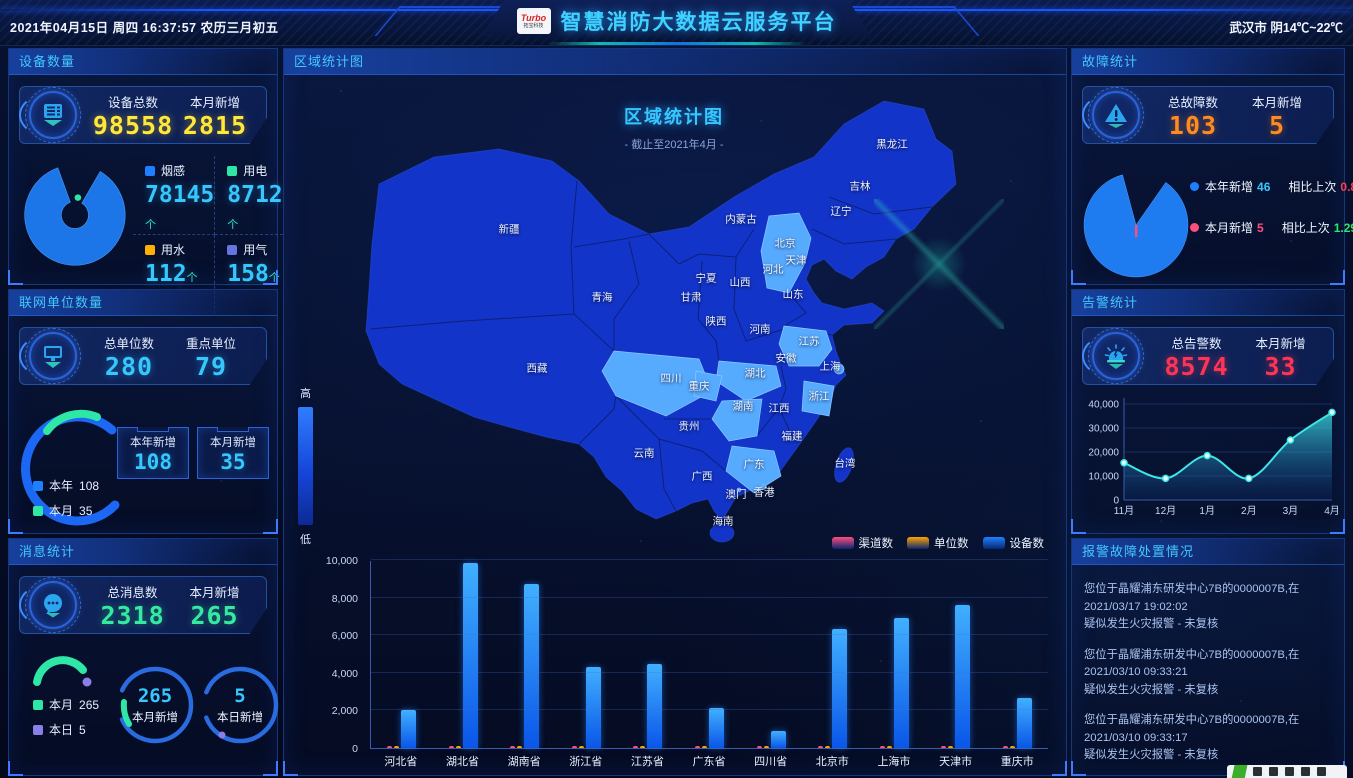  What do you see at coordinates (532, 666) in the screenshot?
I see `bar-设备数-湖南省` at bounding box center [532, 666].